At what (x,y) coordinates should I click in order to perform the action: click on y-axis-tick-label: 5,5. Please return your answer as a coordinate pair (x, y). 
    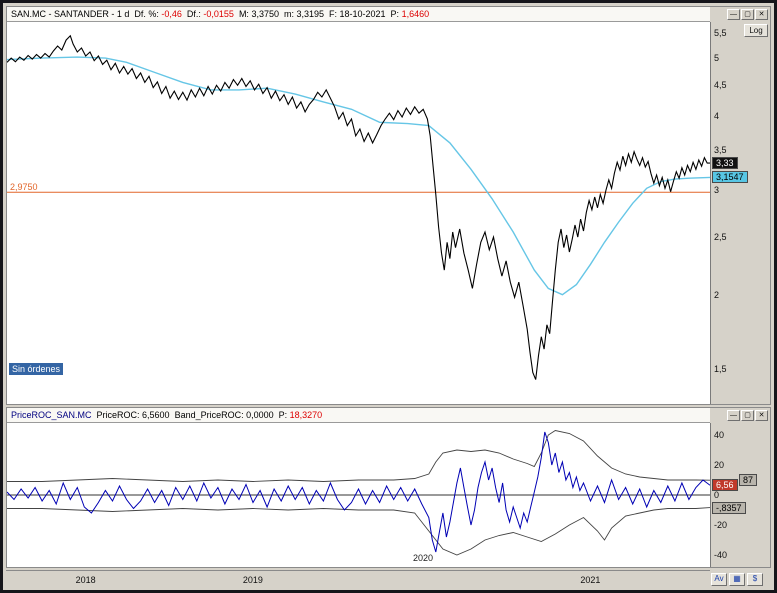
    Looking at the image, I should click on (720, 33).